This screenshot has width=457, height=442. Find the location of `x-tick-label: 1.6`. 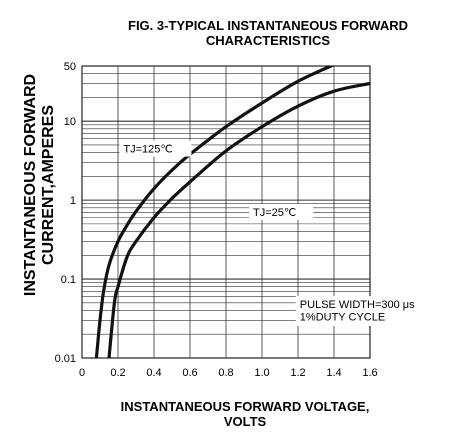

x-tick-label: 1.6 is located at coordinates (369, 373).